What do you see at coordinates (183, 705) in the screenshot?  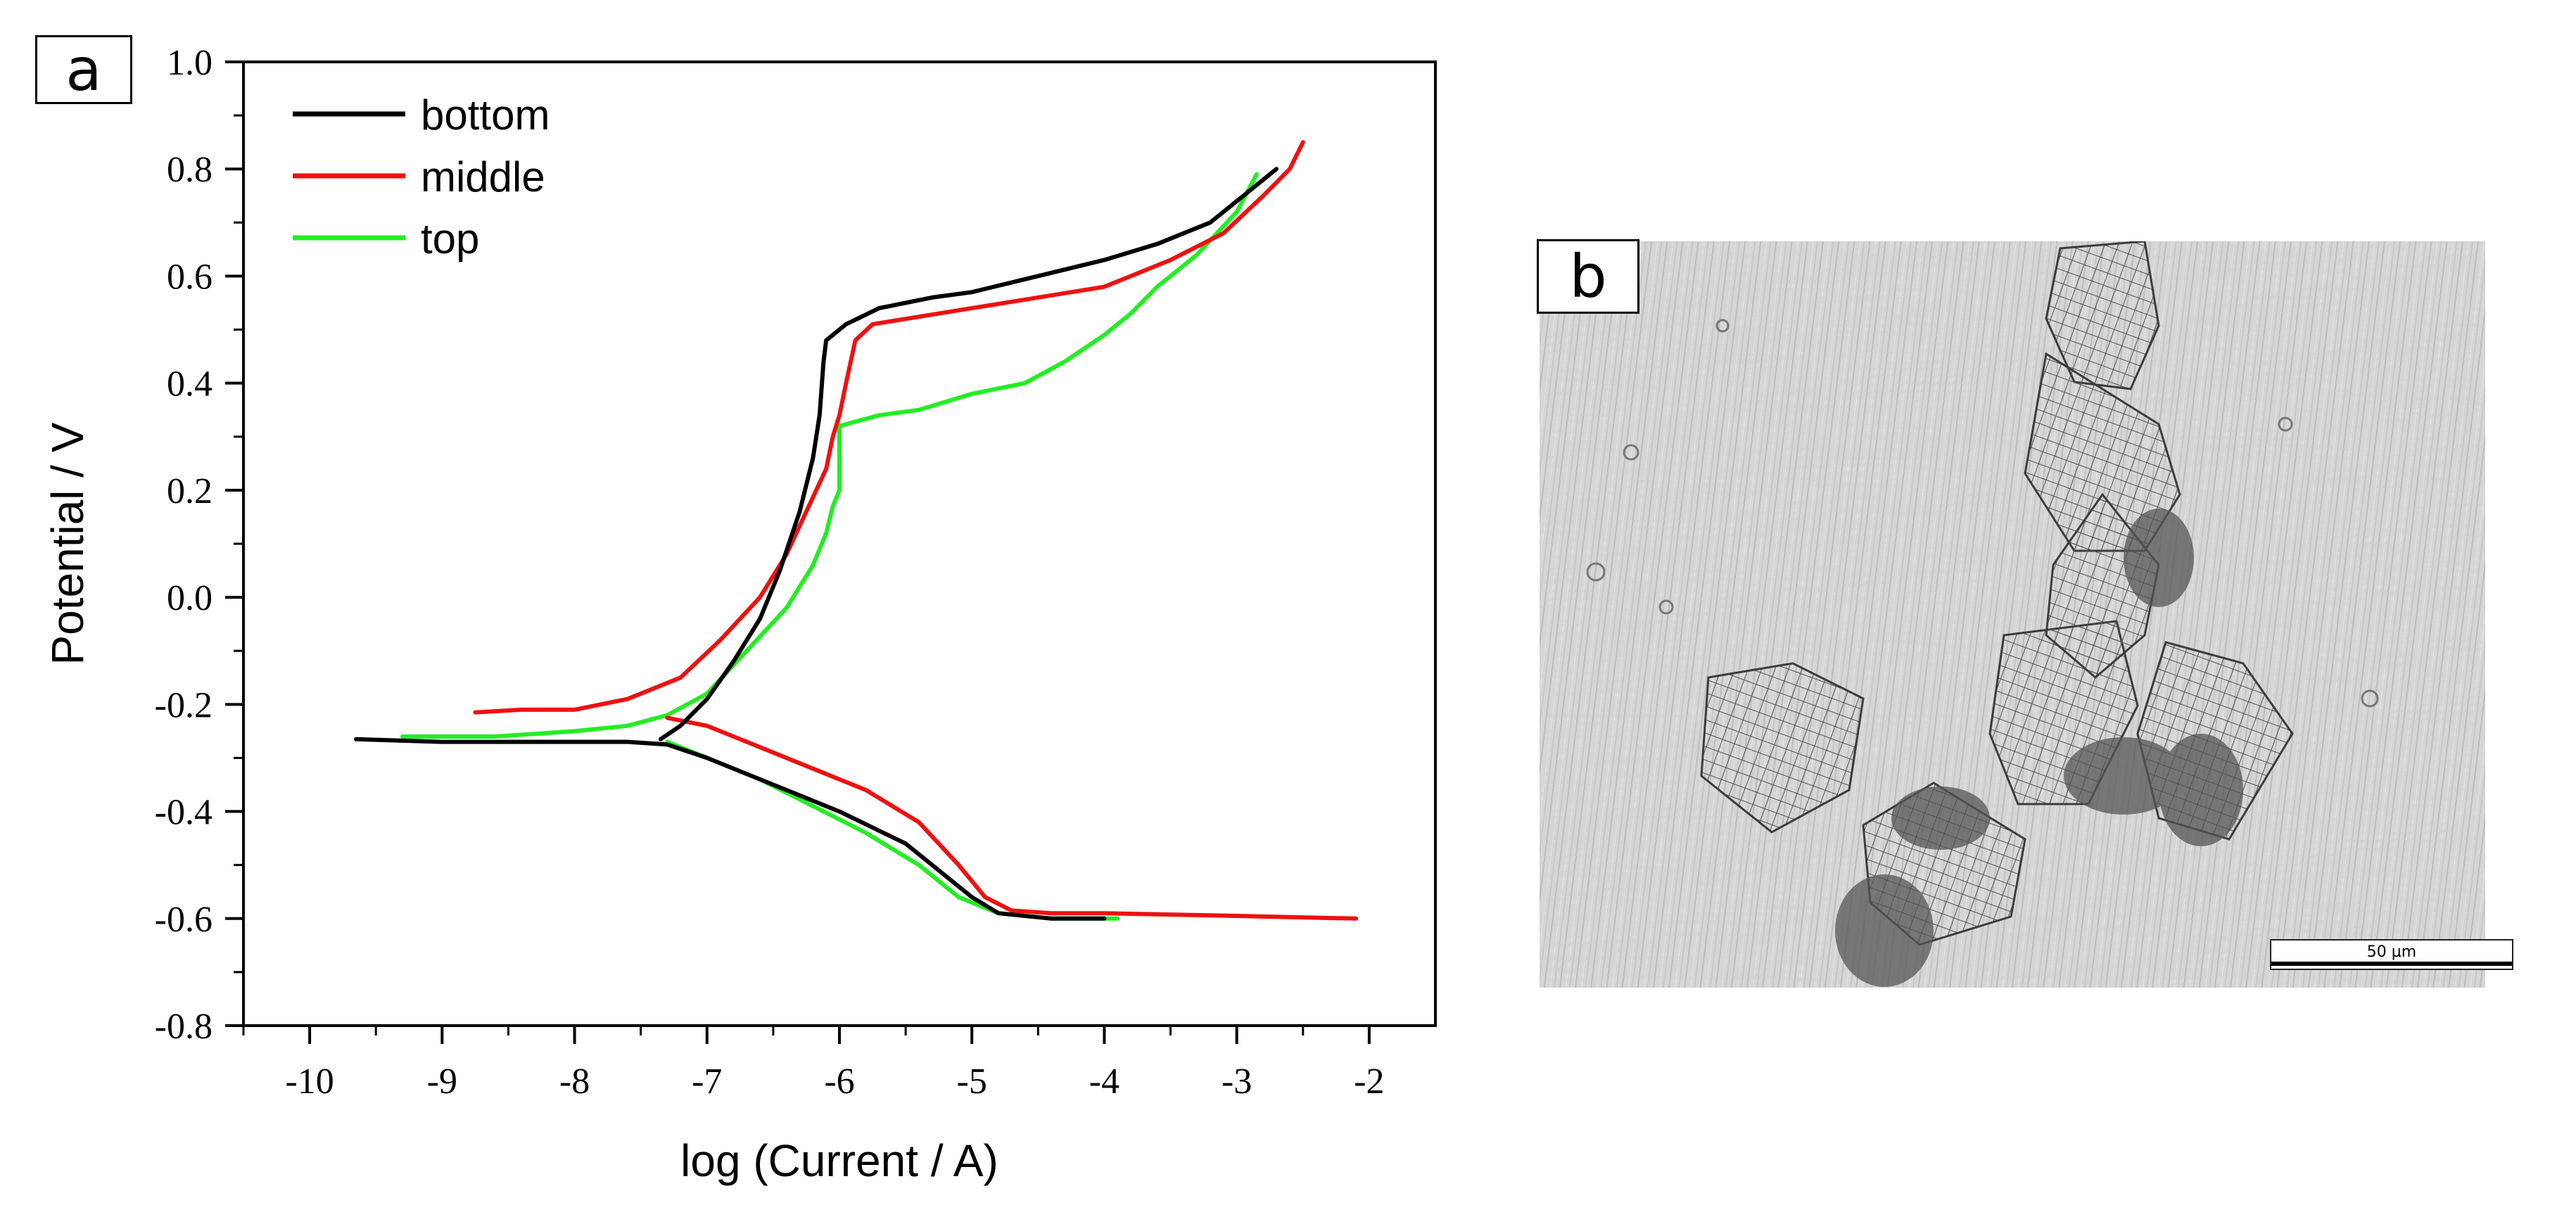 I see `y-tick-label: -0.2` at bounding box center [183, 705].